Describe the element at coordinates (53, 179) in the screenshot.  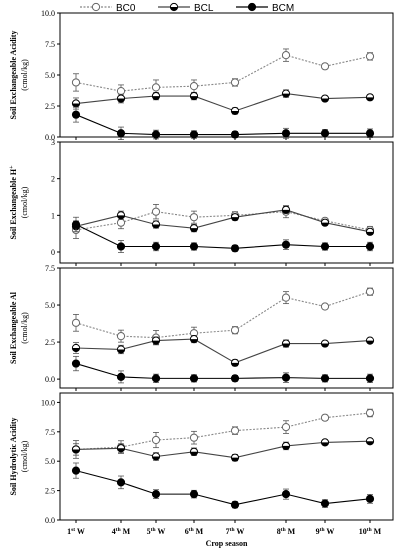
I see `y-tick-label: 2` at that location.